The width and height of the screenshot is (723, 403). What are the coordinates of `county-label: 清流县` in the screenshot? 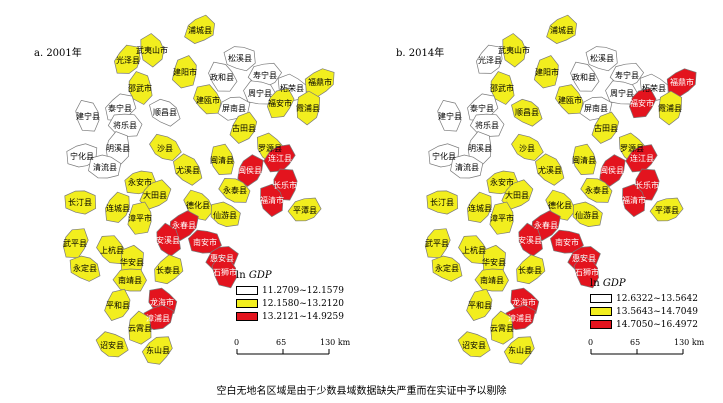 It's located at (105, 167).